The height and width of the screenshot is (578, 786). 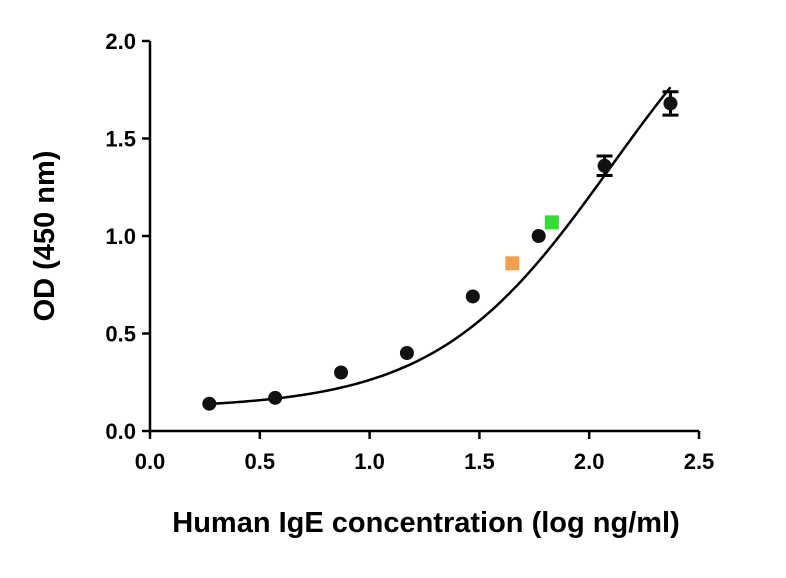 What do you see at coordinates (120, 139) in the screenshot?
I see `y-tick-label: 1.5` at bounding box center [120, 139].